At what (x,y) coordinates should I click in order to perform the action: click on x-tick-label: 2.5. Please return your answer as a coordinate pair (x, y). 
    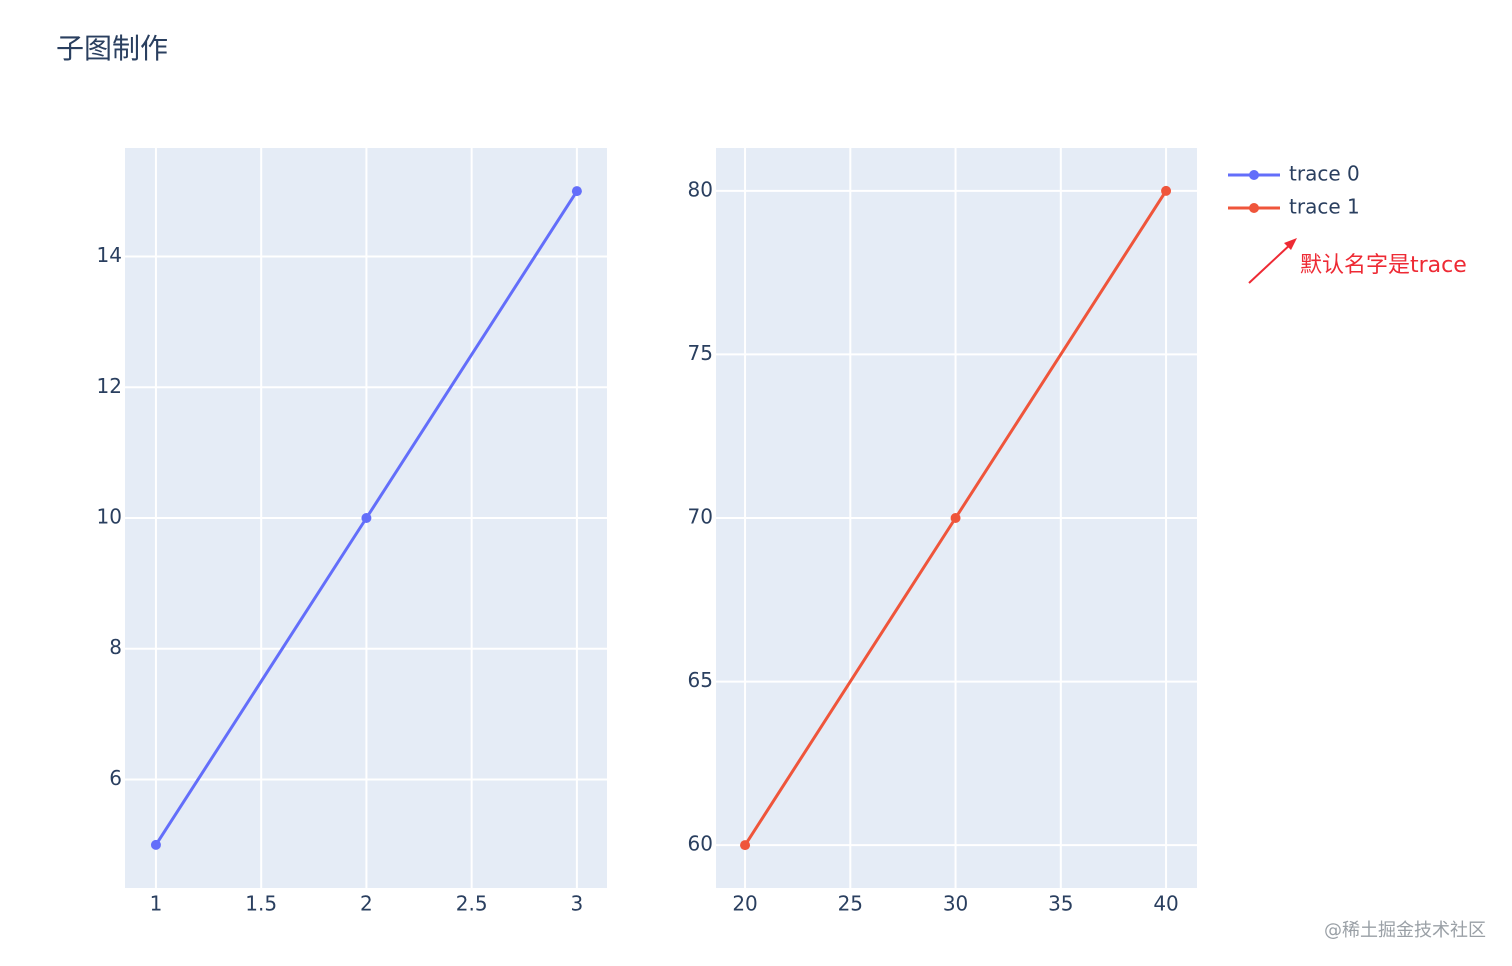
    Looking at the image, I should click on (472, 904).